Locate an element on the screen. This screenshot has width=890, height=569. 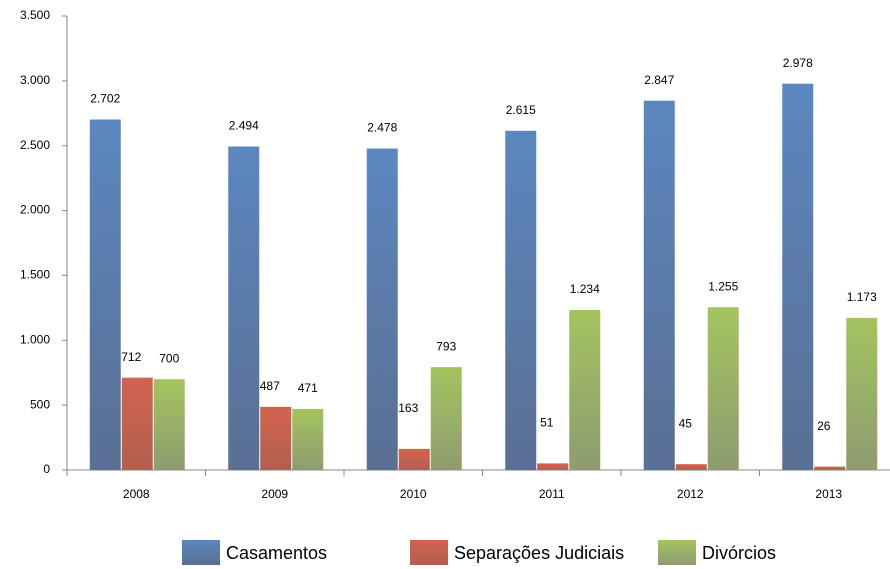
y-tick-label: 2.500 is located at coordinates (35, 145).